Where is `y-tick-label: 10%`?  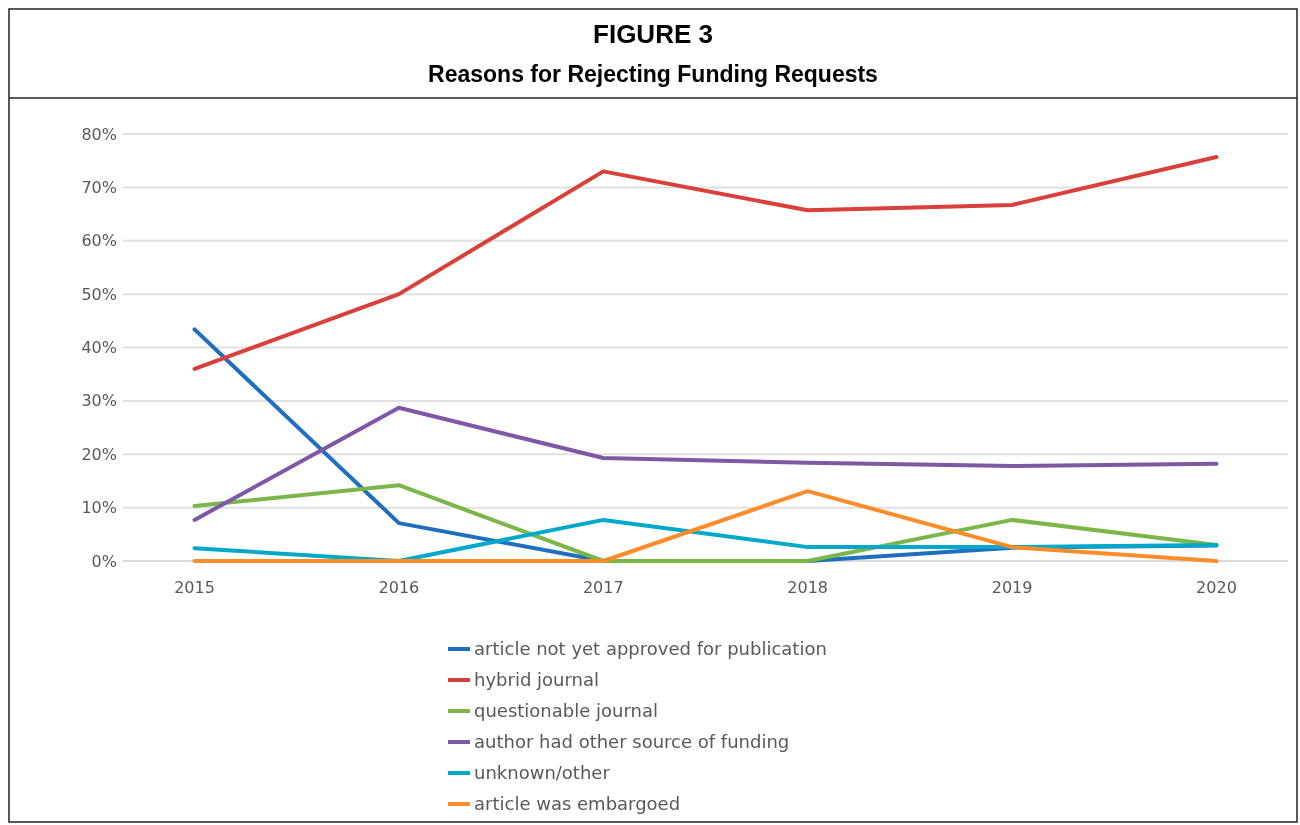 y-tick-label: 10% is located at coordinates (99, 508).